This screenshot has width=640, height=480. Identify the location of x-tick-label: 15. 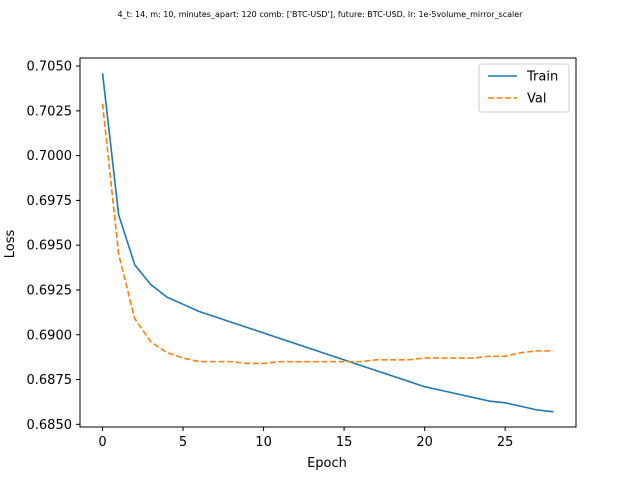
(344, 442).